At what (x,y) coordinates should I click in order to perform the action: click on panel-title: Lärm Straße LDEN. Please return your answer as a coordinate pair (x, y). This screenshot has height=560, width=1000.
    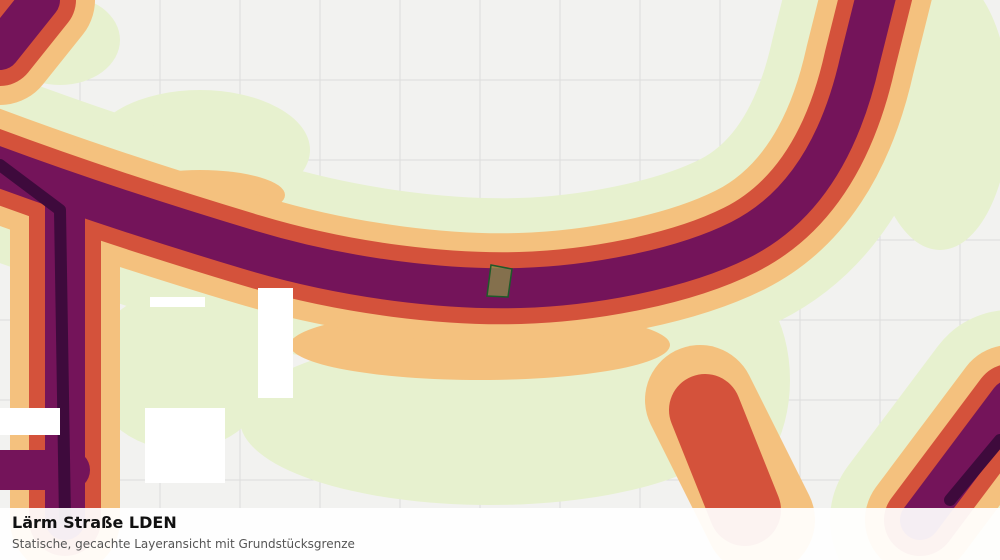
    Looking at the image, I should click on (94, 522).